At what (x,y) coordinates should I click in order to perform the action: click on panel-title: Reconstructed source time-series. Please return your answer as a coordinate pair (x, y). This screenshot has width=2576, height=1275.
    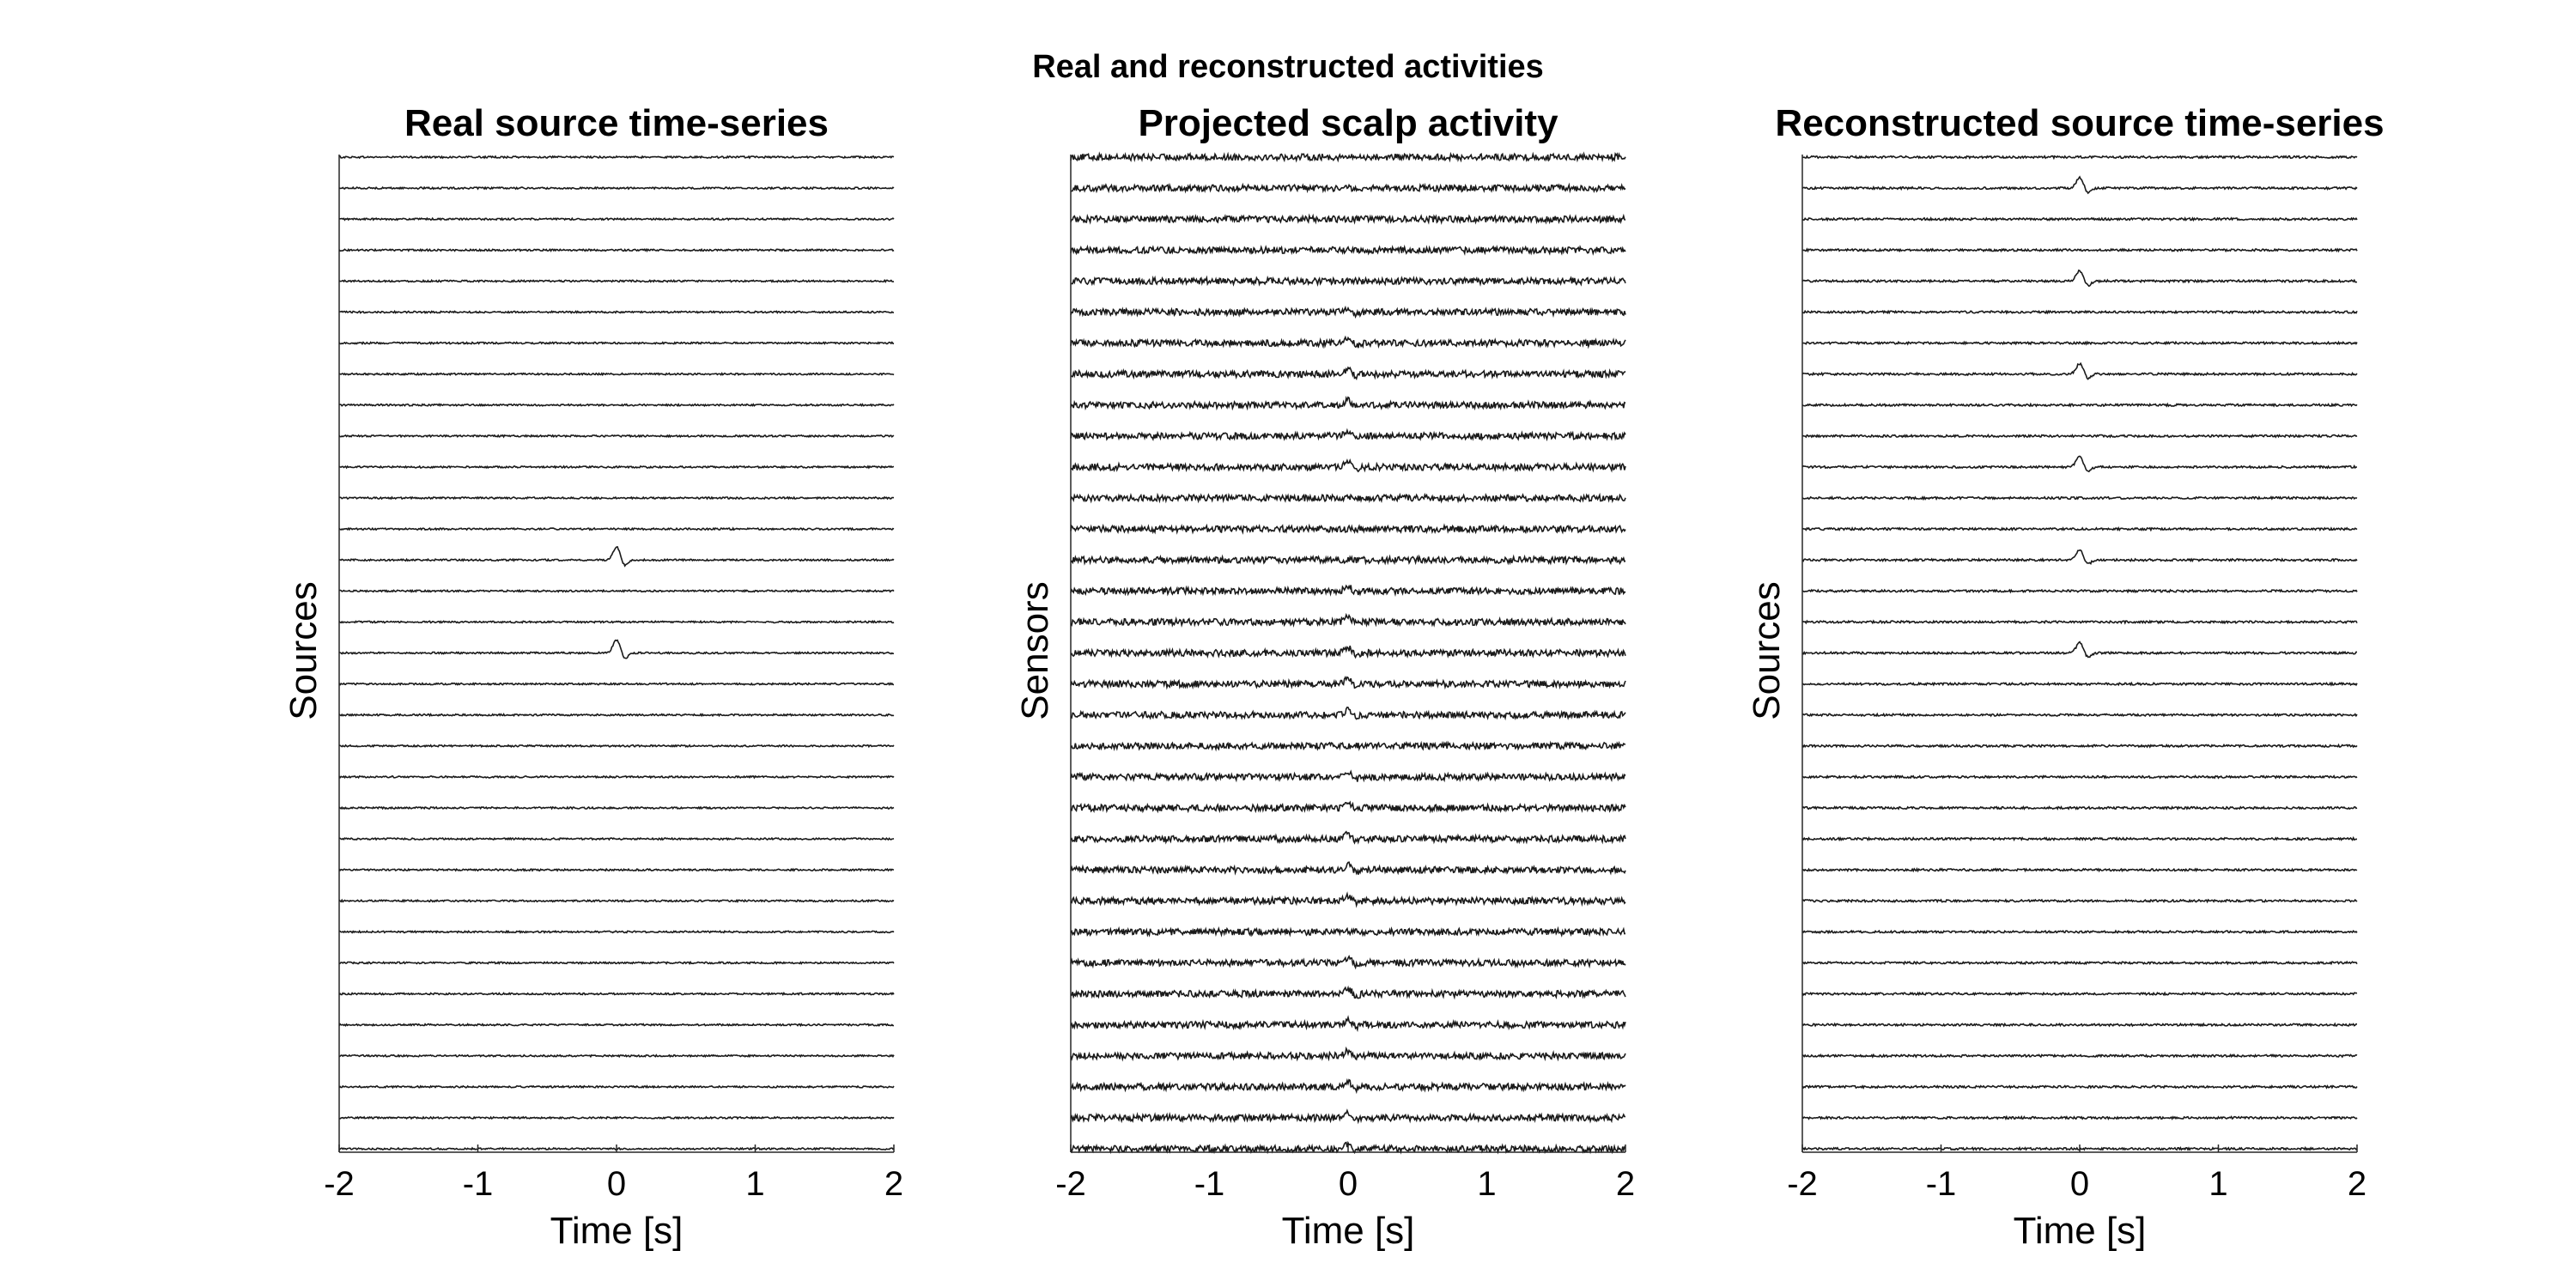
    Looking at the image, I should click on (2079, 123).